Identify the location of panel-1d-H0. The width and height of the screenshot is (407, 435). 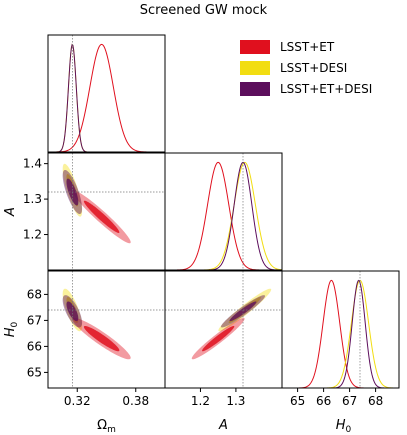
(340, 329).